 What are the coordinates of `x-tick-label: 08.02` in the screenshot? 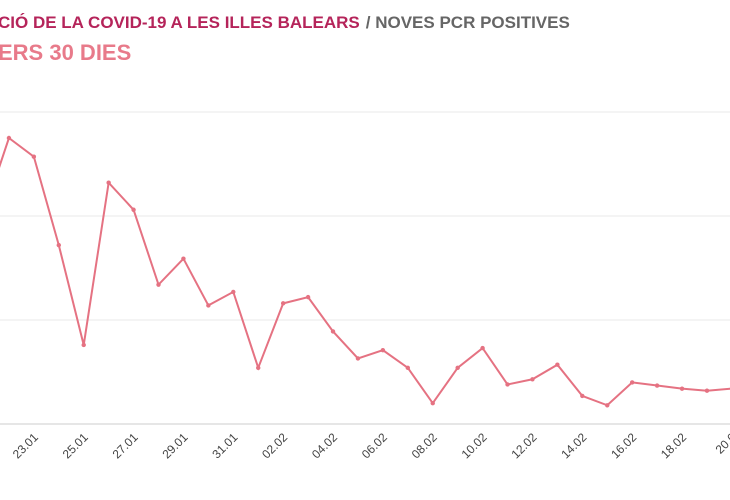 It's located at (424, 445).